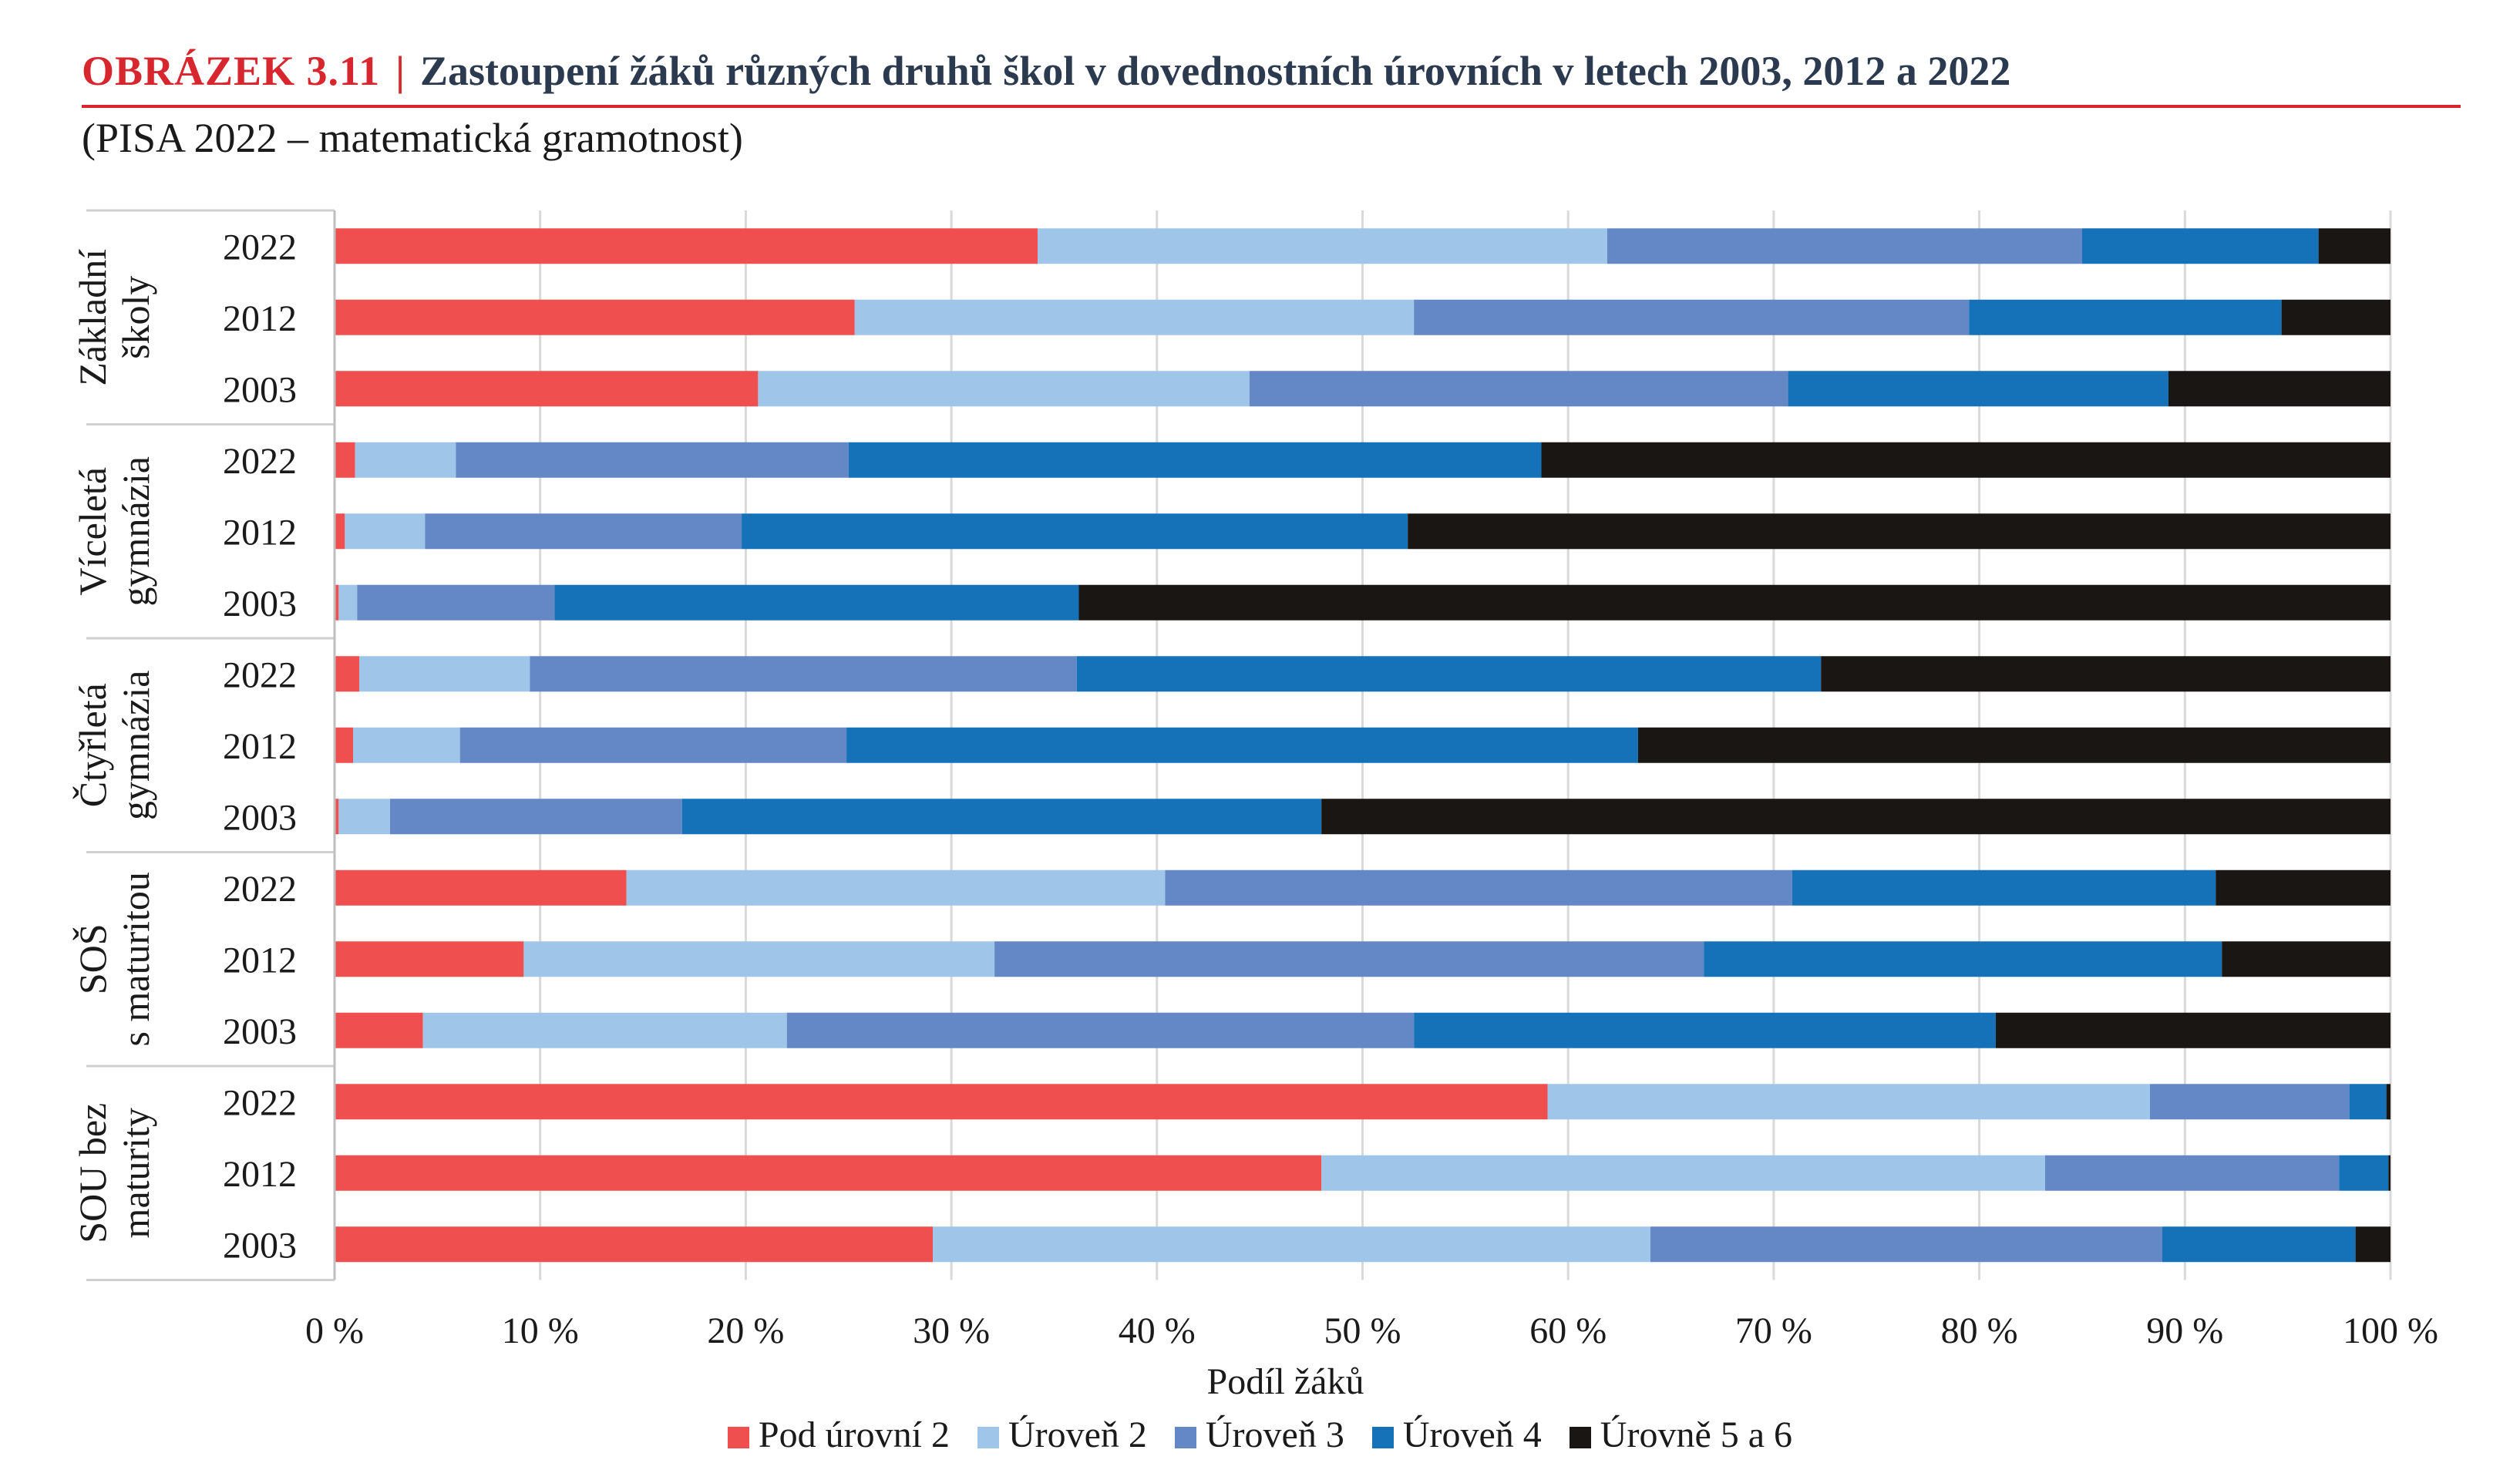  Describe the element at coordinates (1472, 1435) in the screenshot. I see `legend-label: Úroveň 4` at that location.